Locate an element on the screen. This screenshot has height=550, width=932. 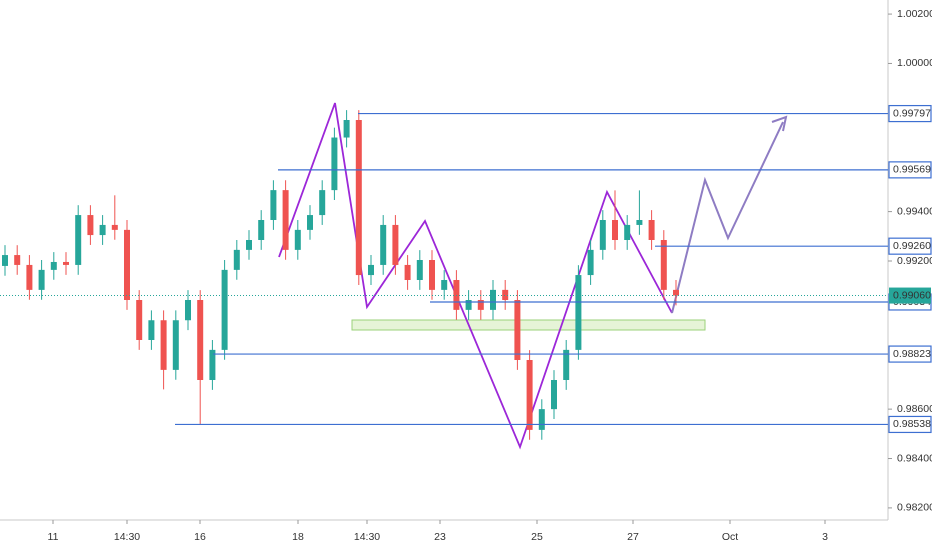
x-tick-label: 16 is located at coordinates (200, 537).